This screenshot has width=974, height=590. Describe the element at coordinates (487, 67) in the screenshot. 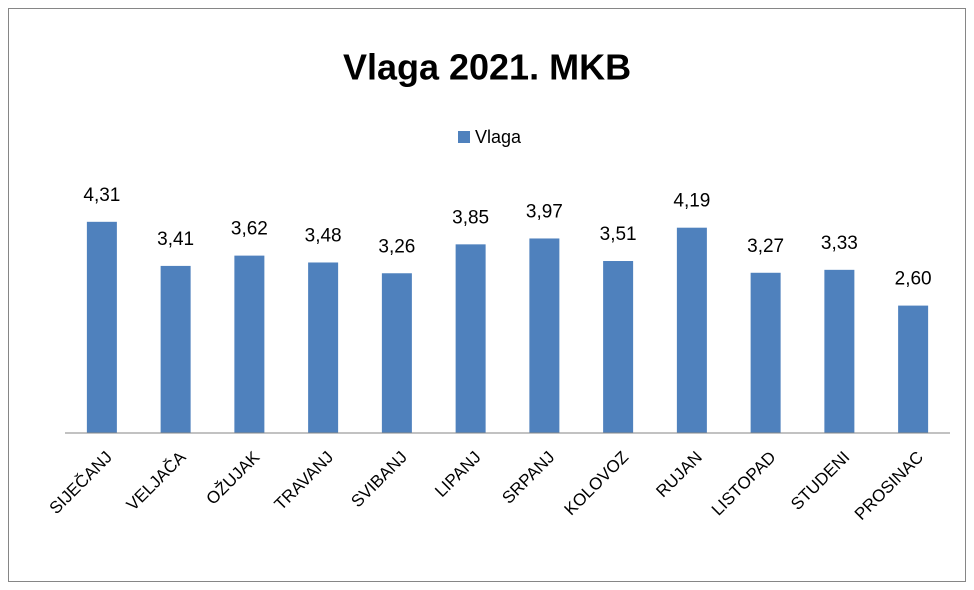

I see `chart-title: Vlaga 2021. MKB` at that location.